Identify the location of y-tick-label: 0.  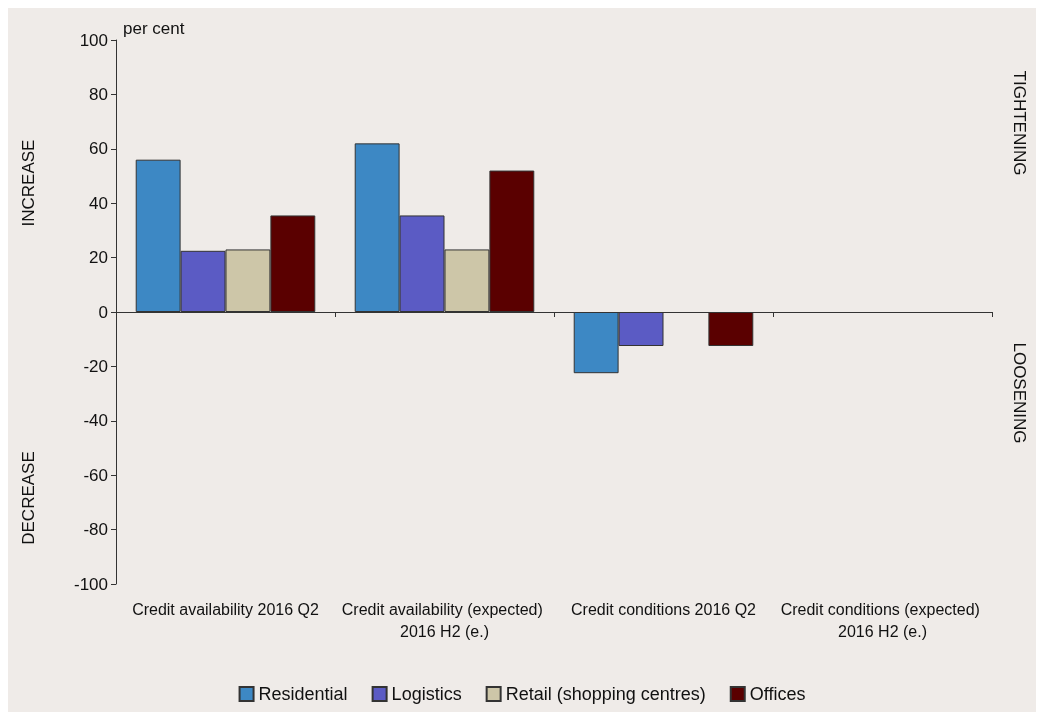
(103, 312).